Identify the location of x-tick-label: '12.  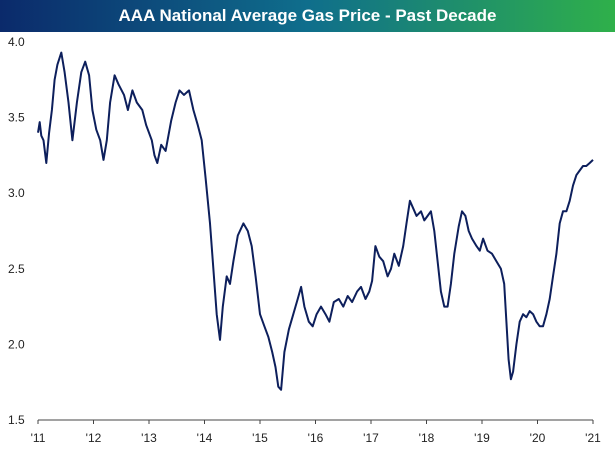
(94, 438).